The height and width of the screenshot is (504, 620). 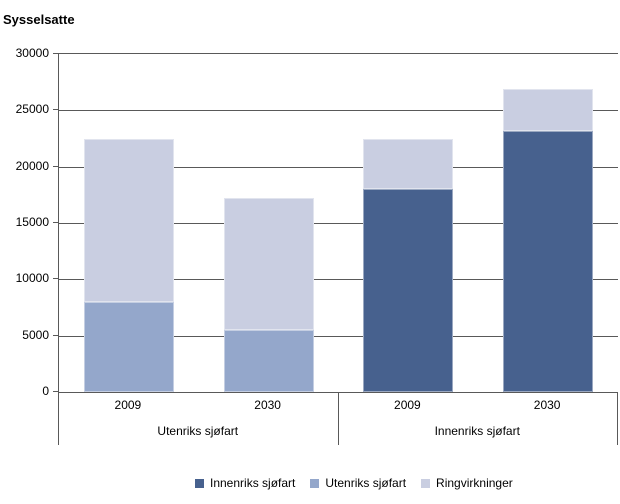 What do you see at coordinates (253, 483) in the screenshot?
I see `legend-label: Innenriks sjøfart` at bounding box center [253, 483].